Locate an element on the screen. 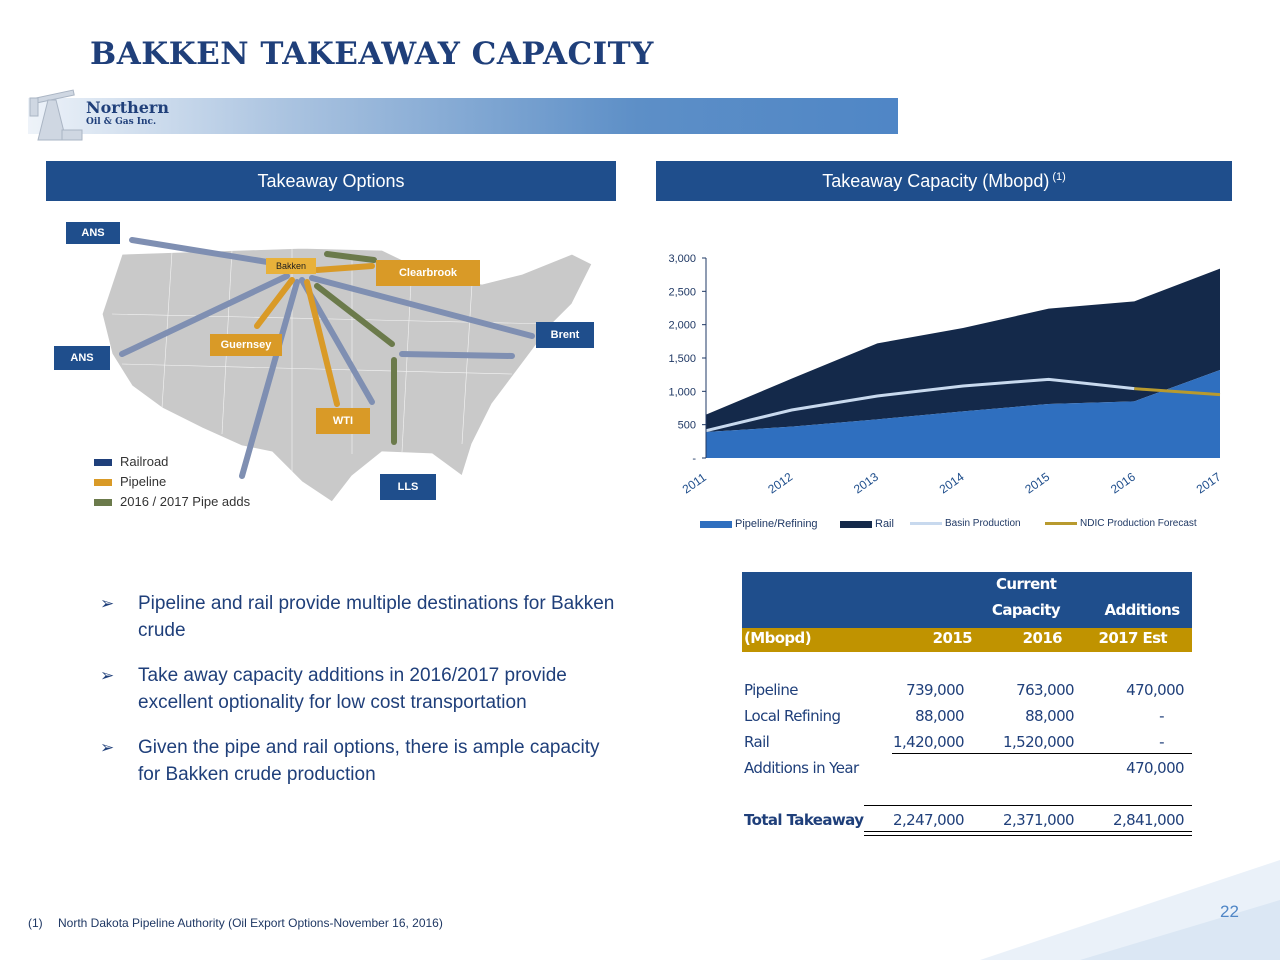  header-2016: 2016 is located at coordinates (1042, 638).